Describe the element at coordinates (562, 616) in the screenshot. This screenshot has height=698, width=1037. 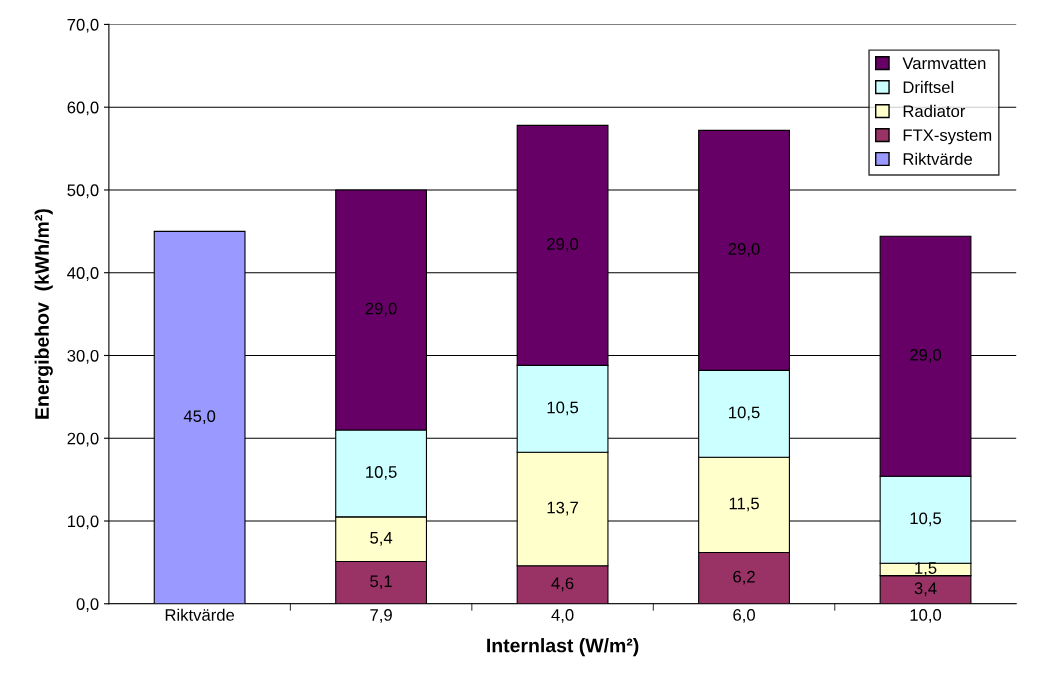
I see `x-tick-label: 4,0` at that location.